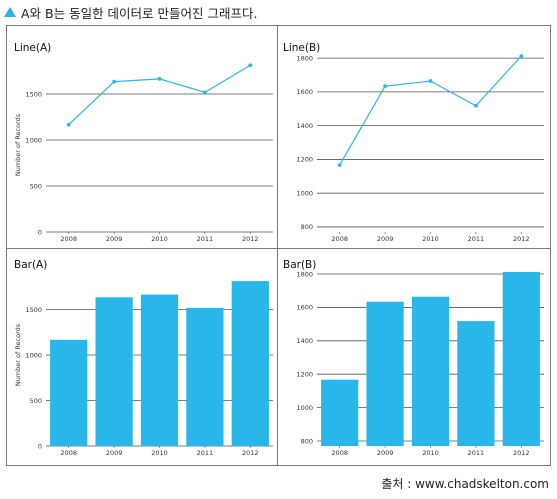 Image resolution: width=557 pixels, height=499 pixels. What do you see at coordinates (476, 453) in the screenshot?
I see `chart-4-xtick-label: 2011` at bounding box center [476, 453].